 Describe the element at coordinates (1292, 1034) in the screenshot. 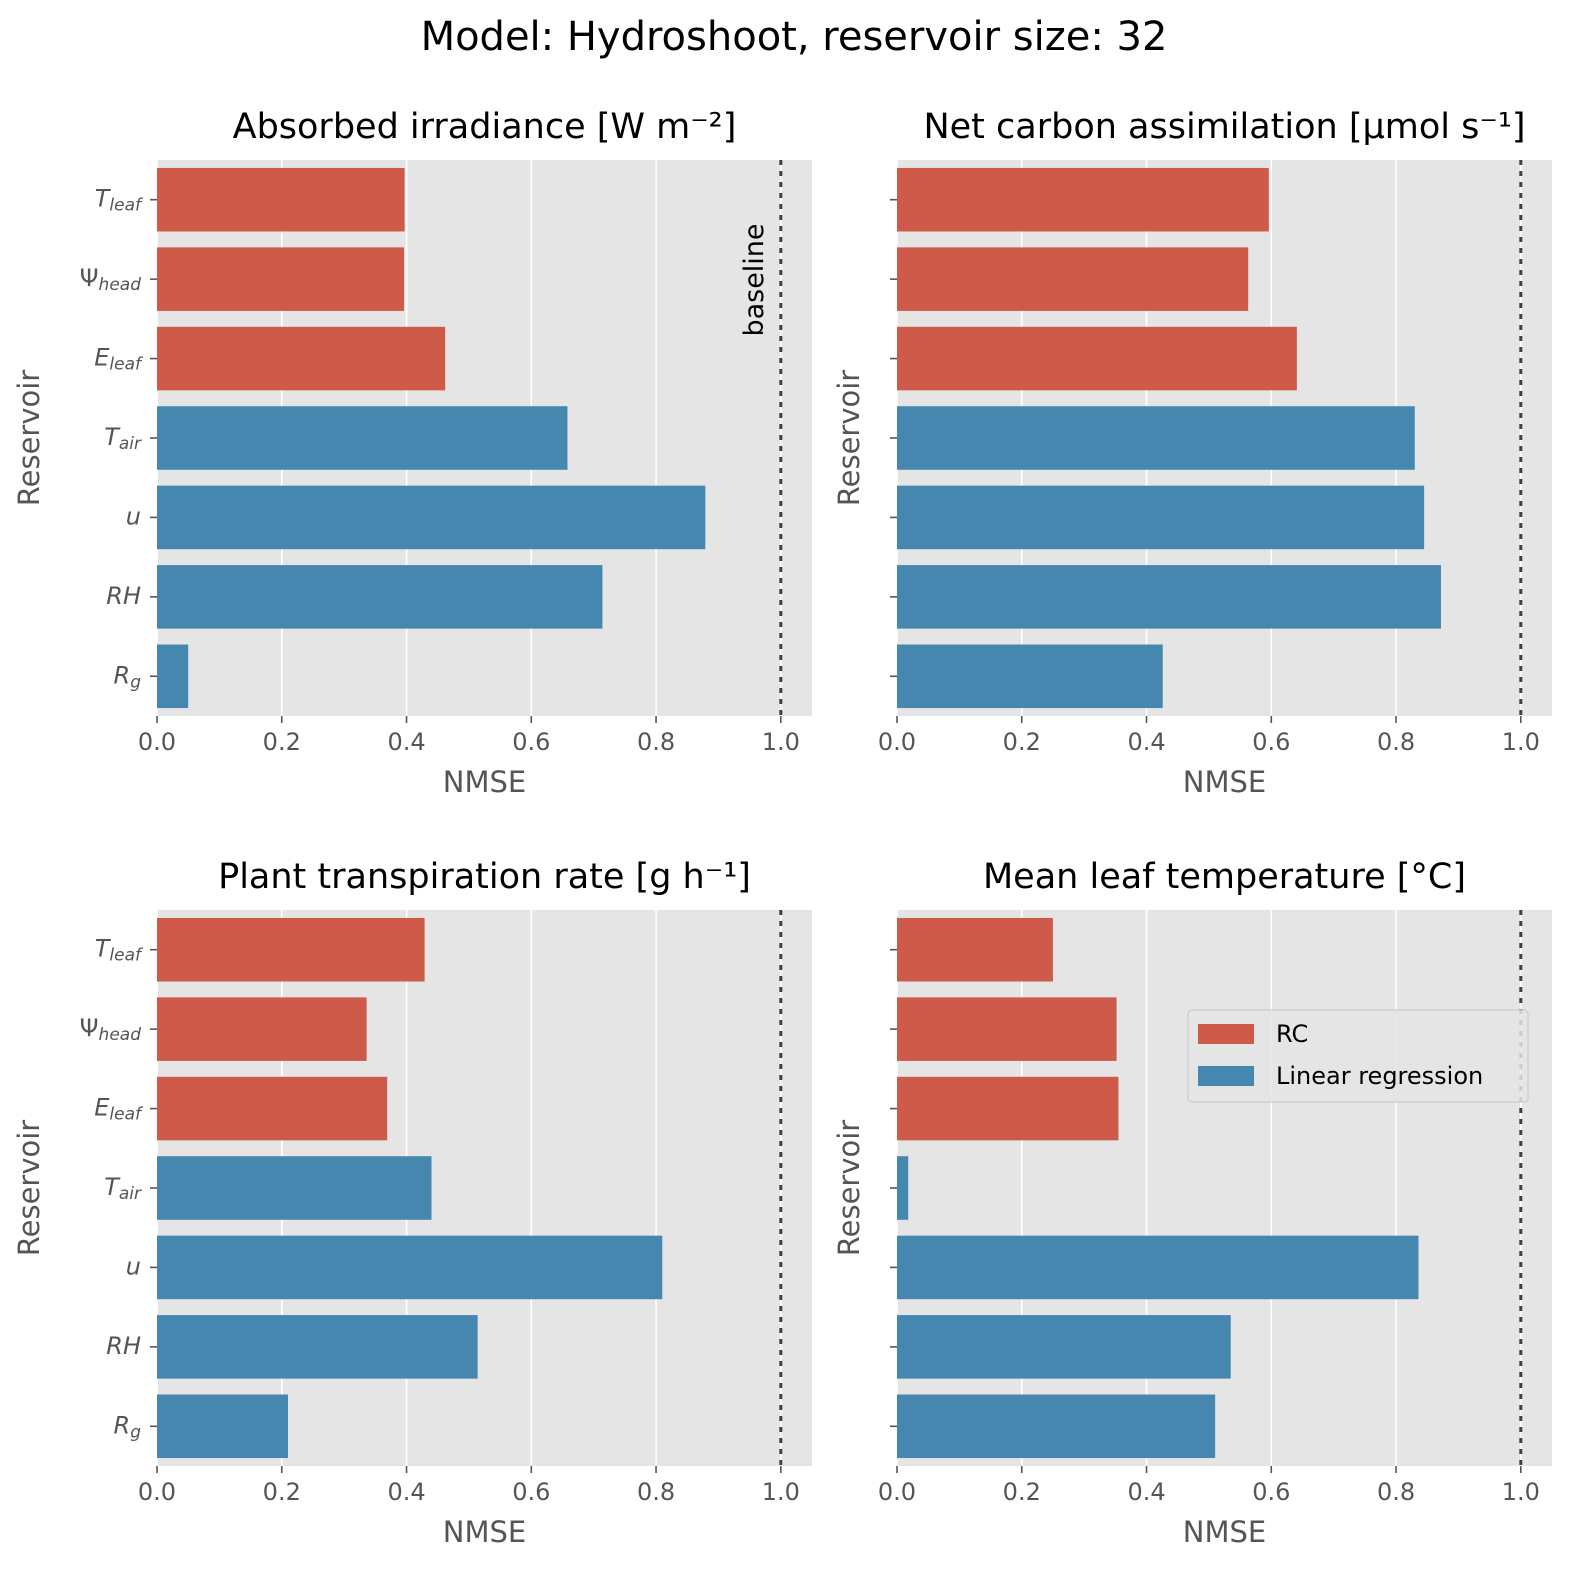

I see `legend-label: RC` at that location.